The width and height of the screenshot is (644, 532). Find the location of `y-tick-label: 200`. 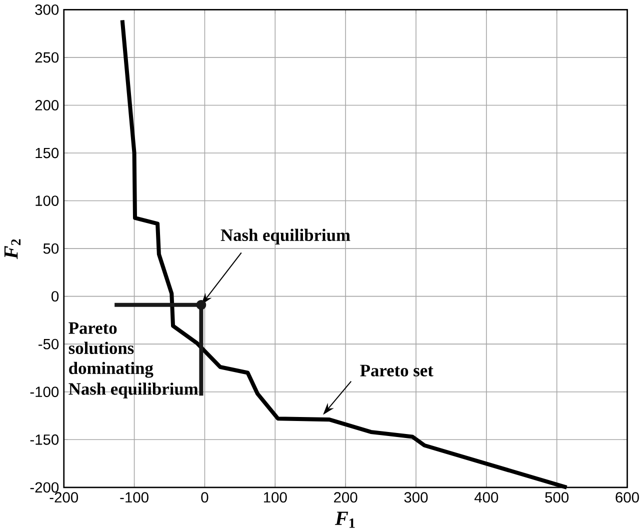

y-tick-label: 200 is located at coordinates (47, 105).